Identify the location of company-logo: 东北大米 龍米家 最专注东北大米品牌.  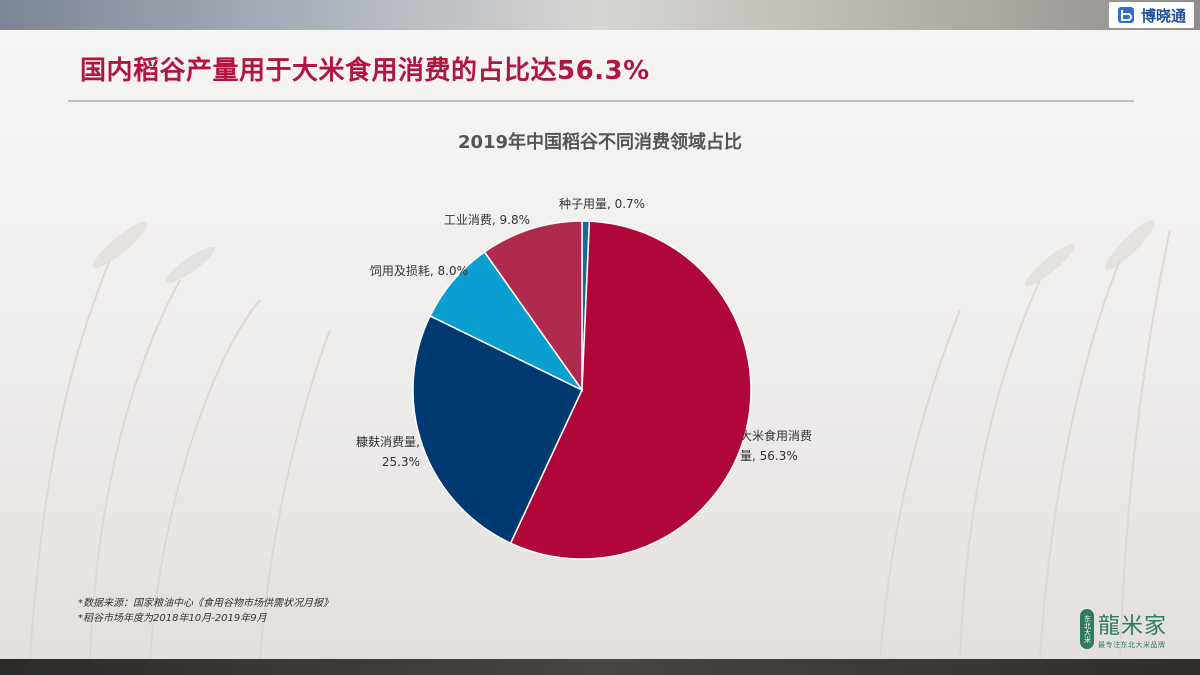
(1123, 629).